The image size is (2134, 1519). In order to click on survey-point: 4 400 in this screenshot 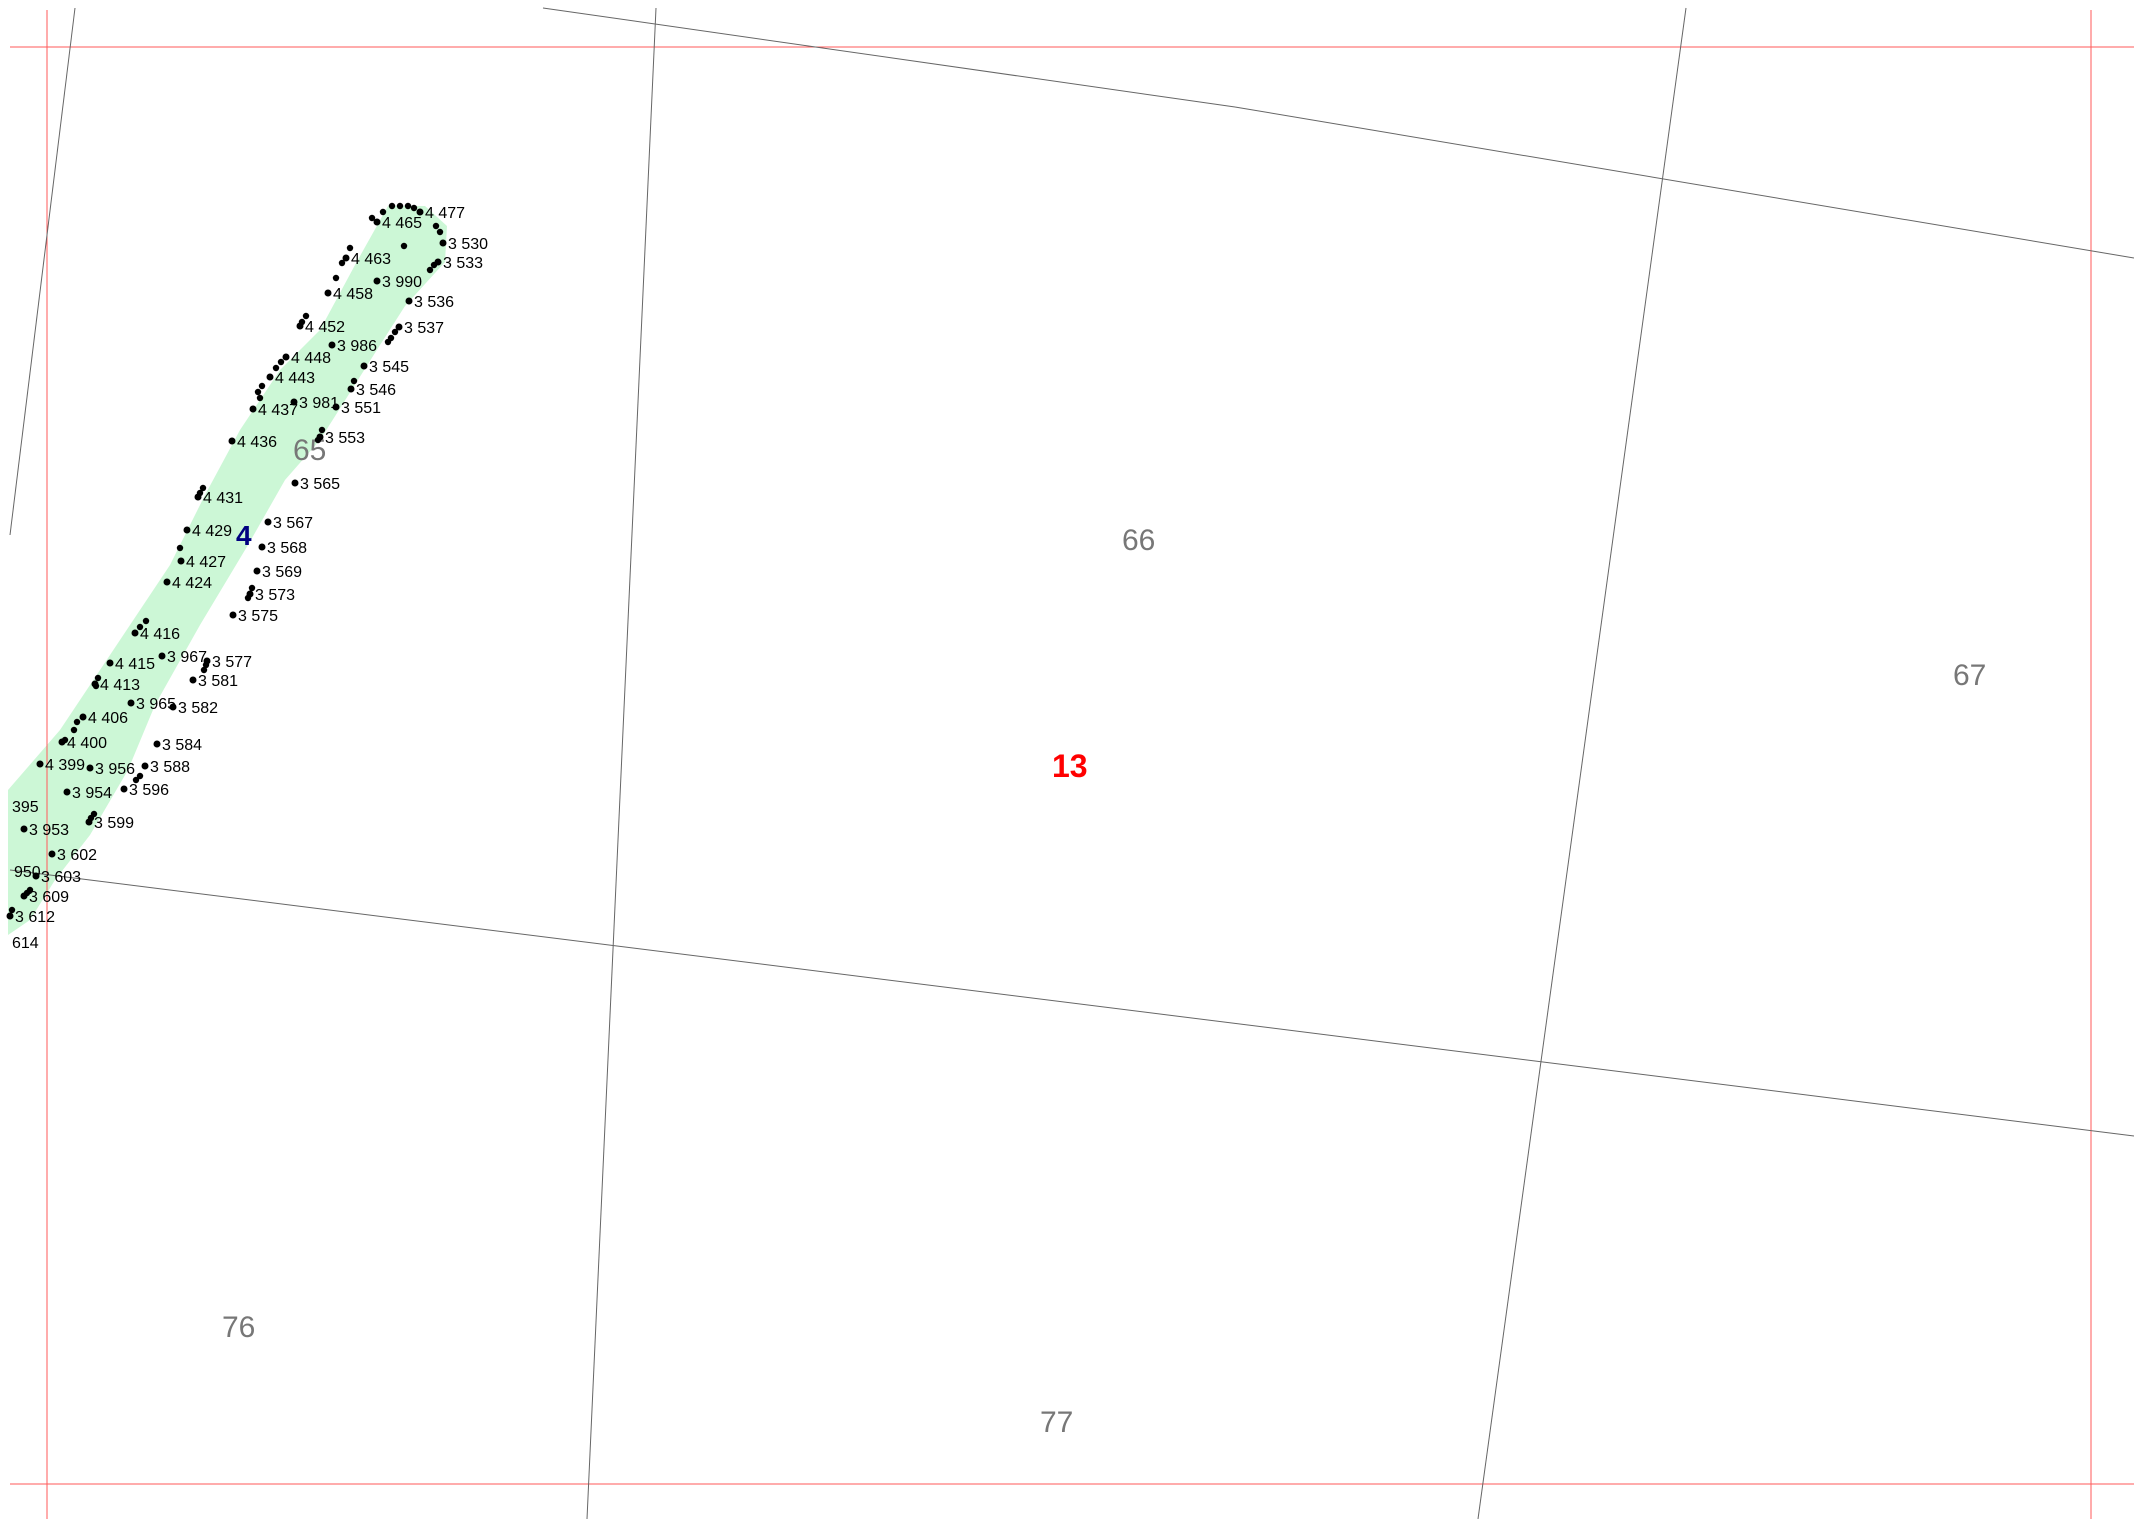, I will do `click(83, 743)`.